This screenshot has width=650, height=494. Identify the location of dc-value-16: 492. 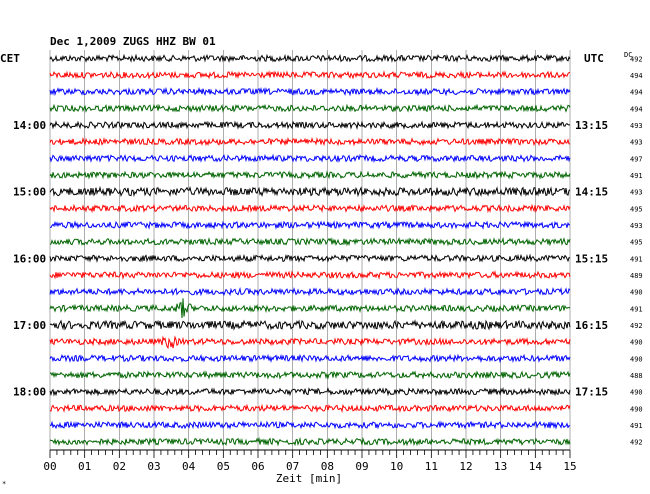
(636, 326).